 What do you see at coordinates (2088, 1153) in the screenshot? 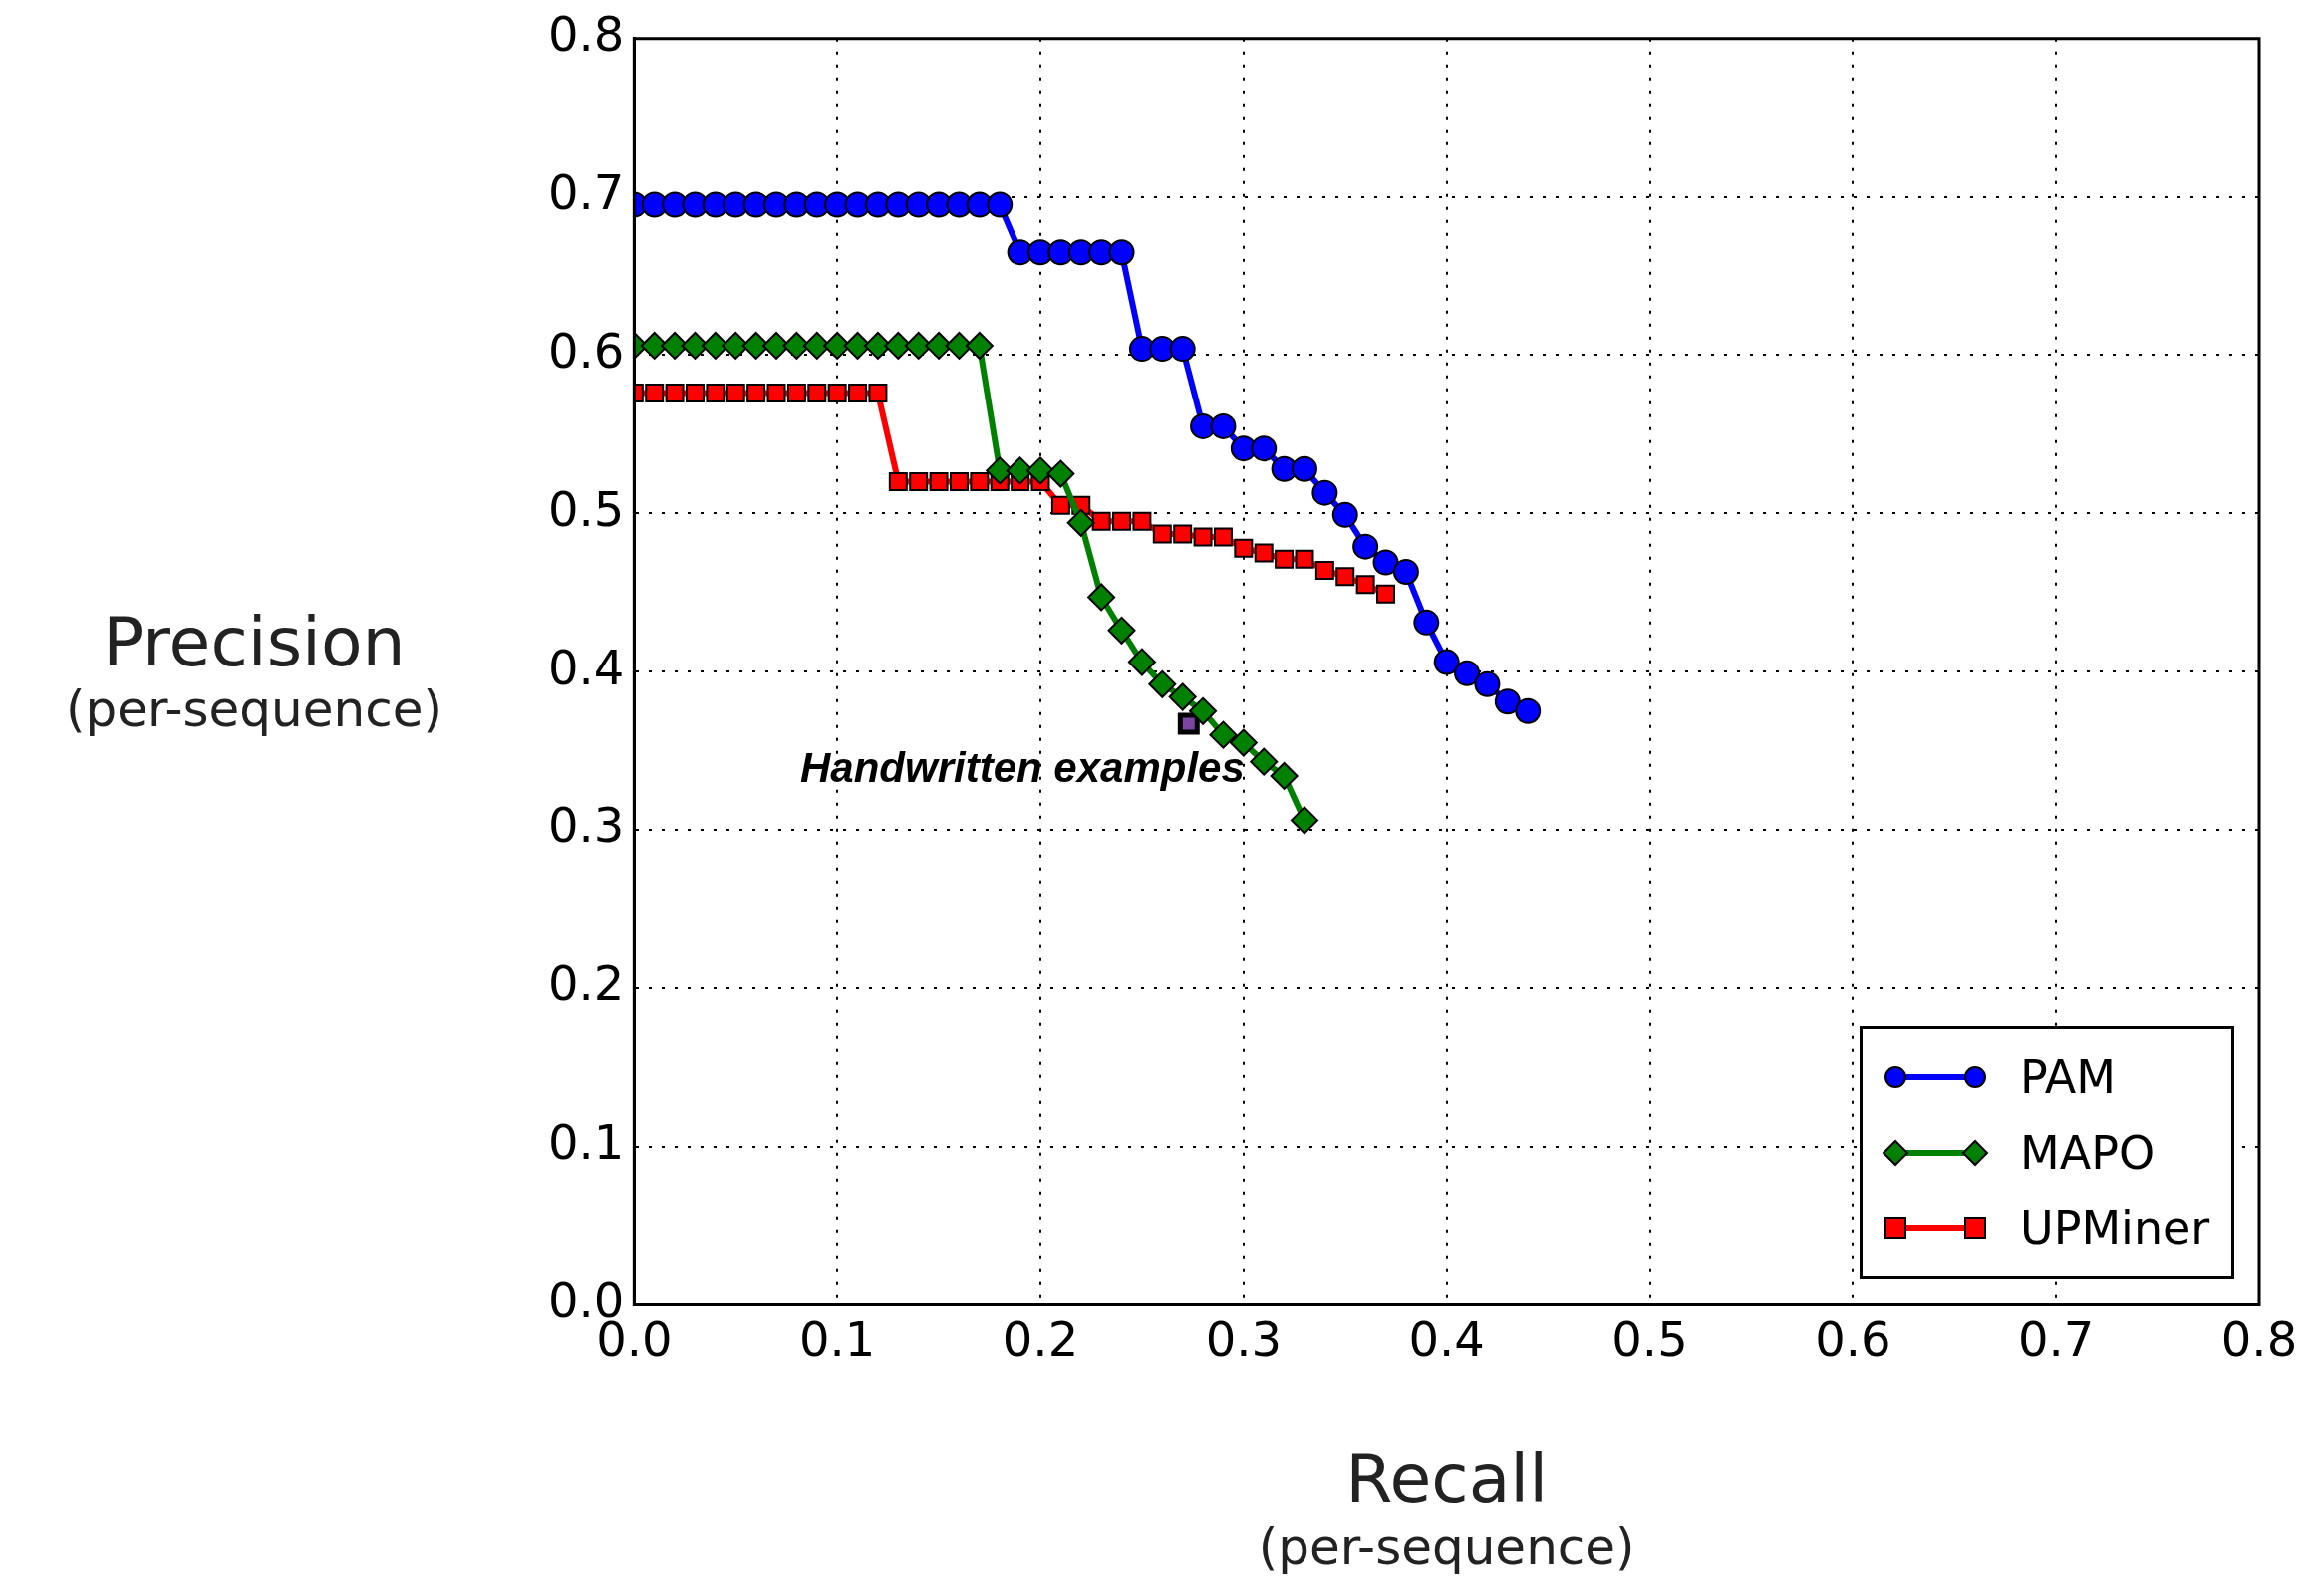
I see `legend-label: MAPO` at bounding box center [2088, 1153].